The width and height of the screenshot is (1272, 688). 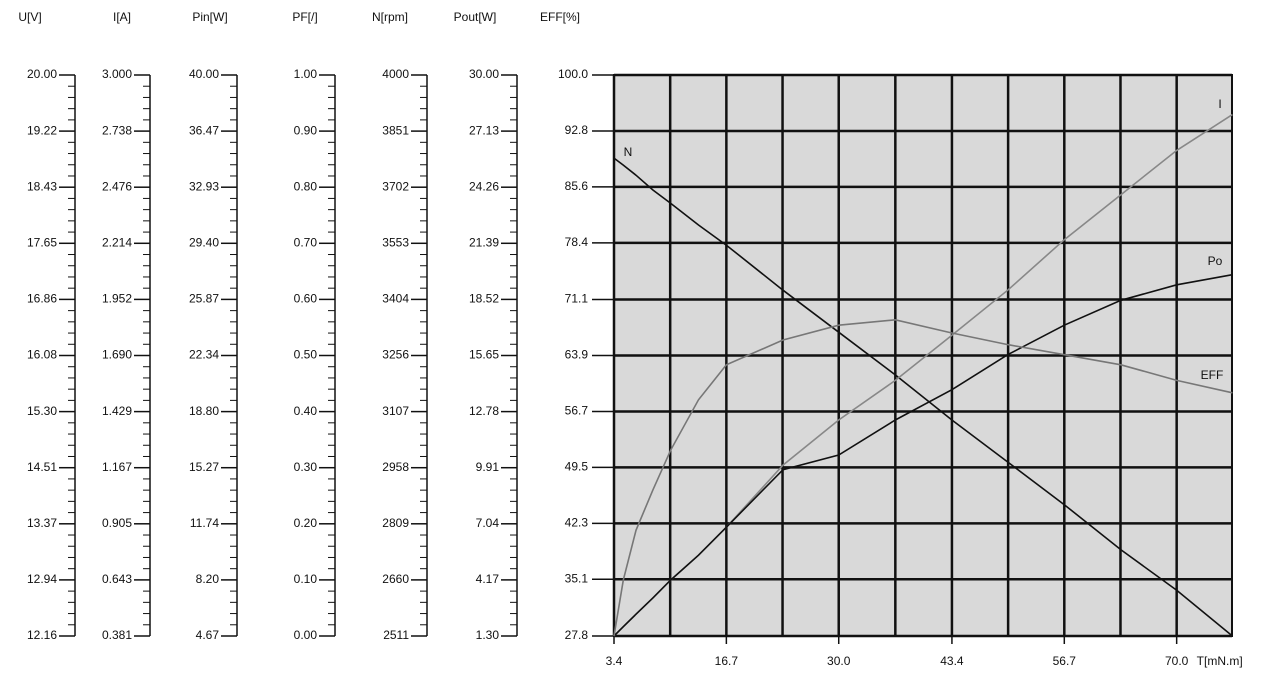 What do you see at coordinates (573, 74) in the screenshot?
I see `y-tick-label: 100.0` at bounding box center [573, 74].